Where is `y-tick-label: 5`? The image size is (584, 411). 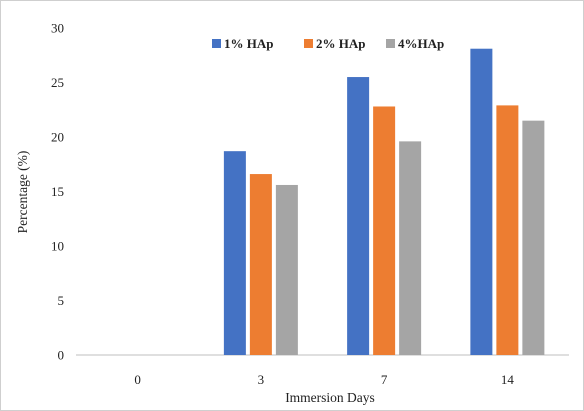
y-tick-label: 5 is located at coordinates (61, 300).